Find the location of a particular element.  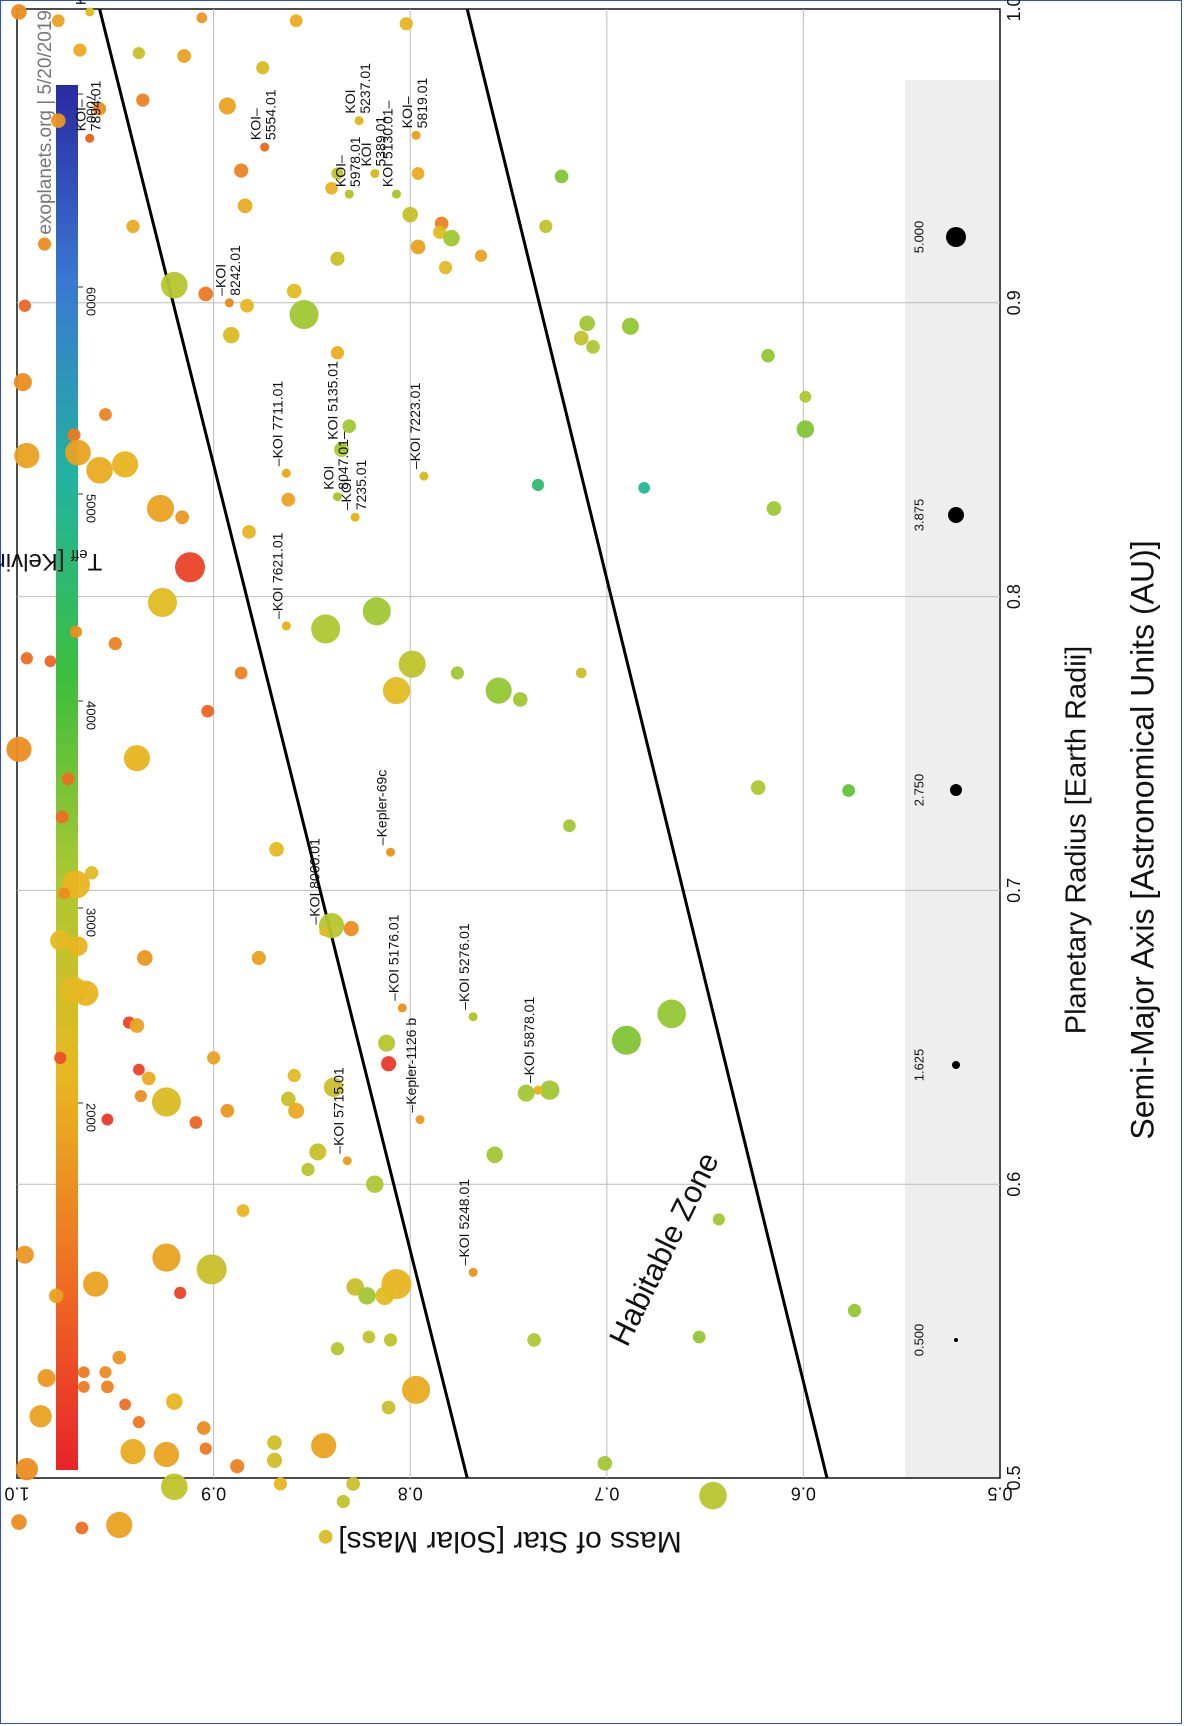

y-axis-title: Mass of Star [Solar Mass] is located at coordinates (509, 1541).